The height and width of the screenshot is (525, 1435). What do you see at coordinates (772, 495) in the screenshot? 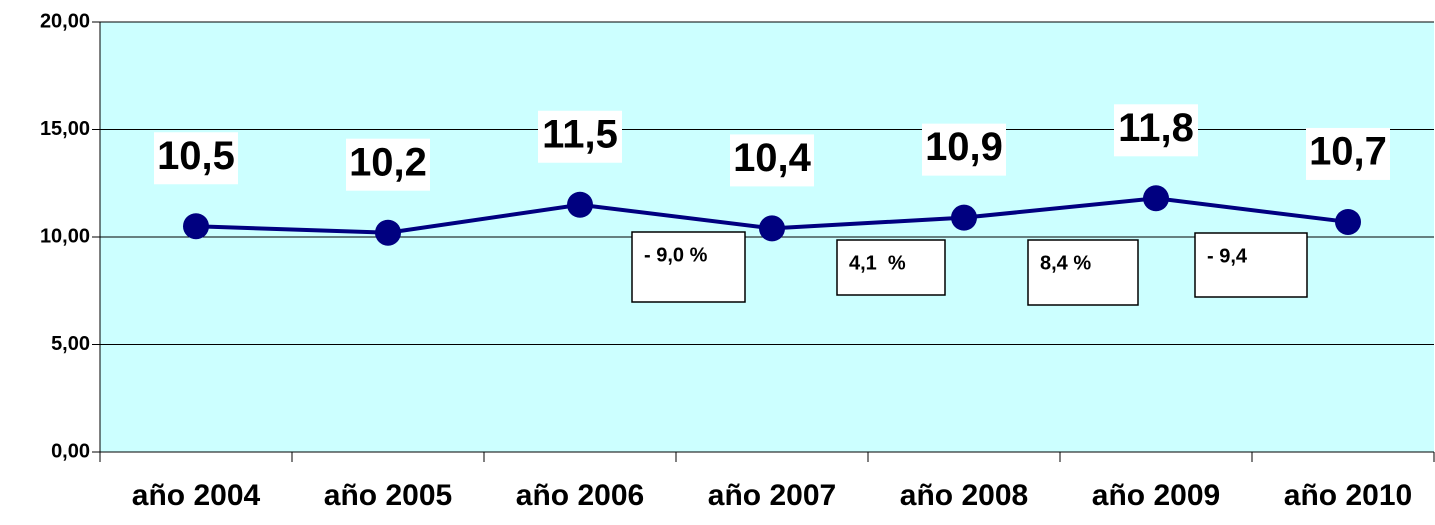
I see `x-tick-label: año 2007` at bounding box center [772, 495].